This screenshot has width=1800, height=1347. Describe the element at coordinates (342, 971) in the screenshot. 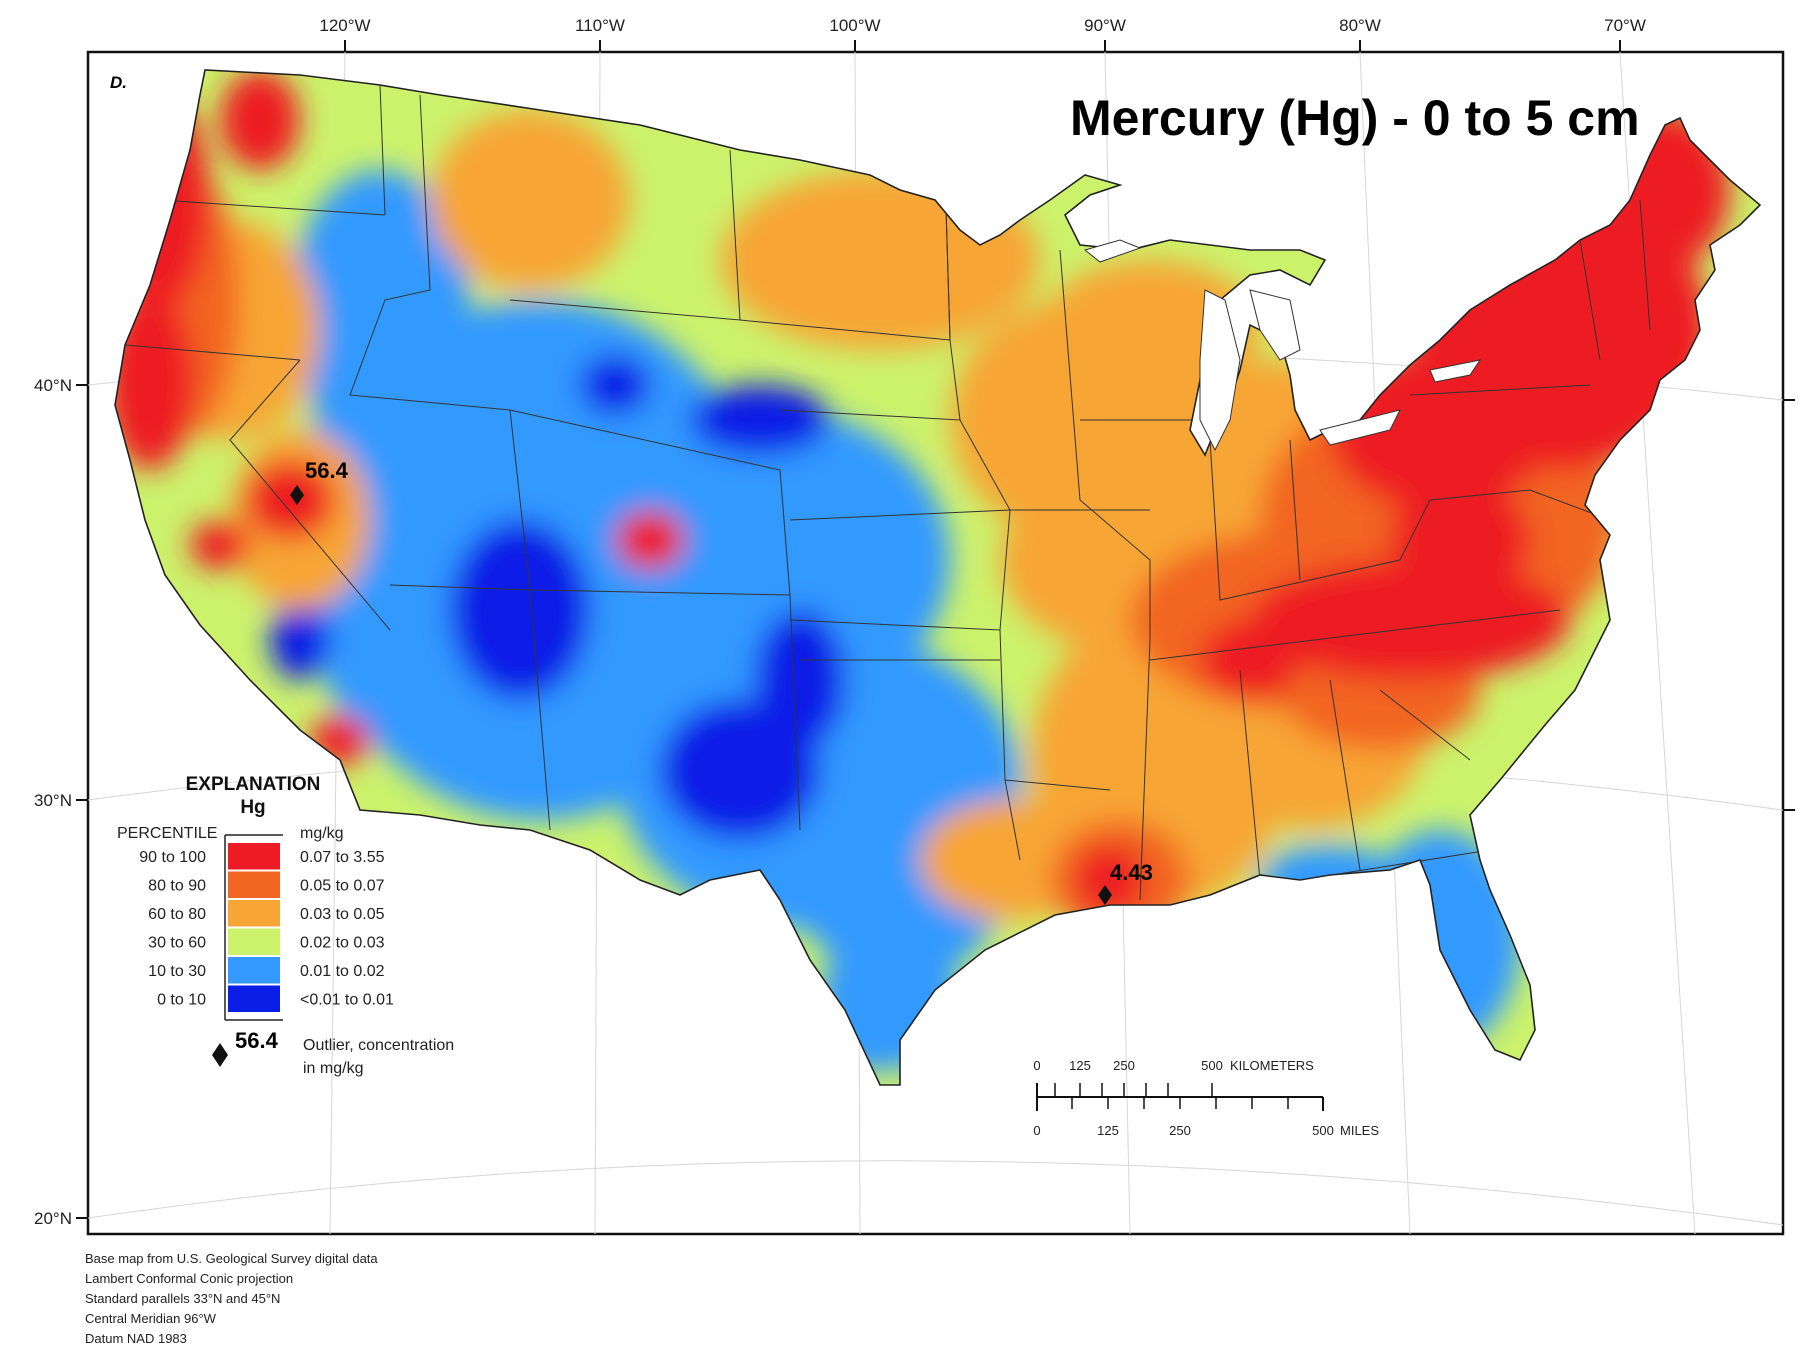

I see `legend-range-label: 0.01 to 0.02` at that location.